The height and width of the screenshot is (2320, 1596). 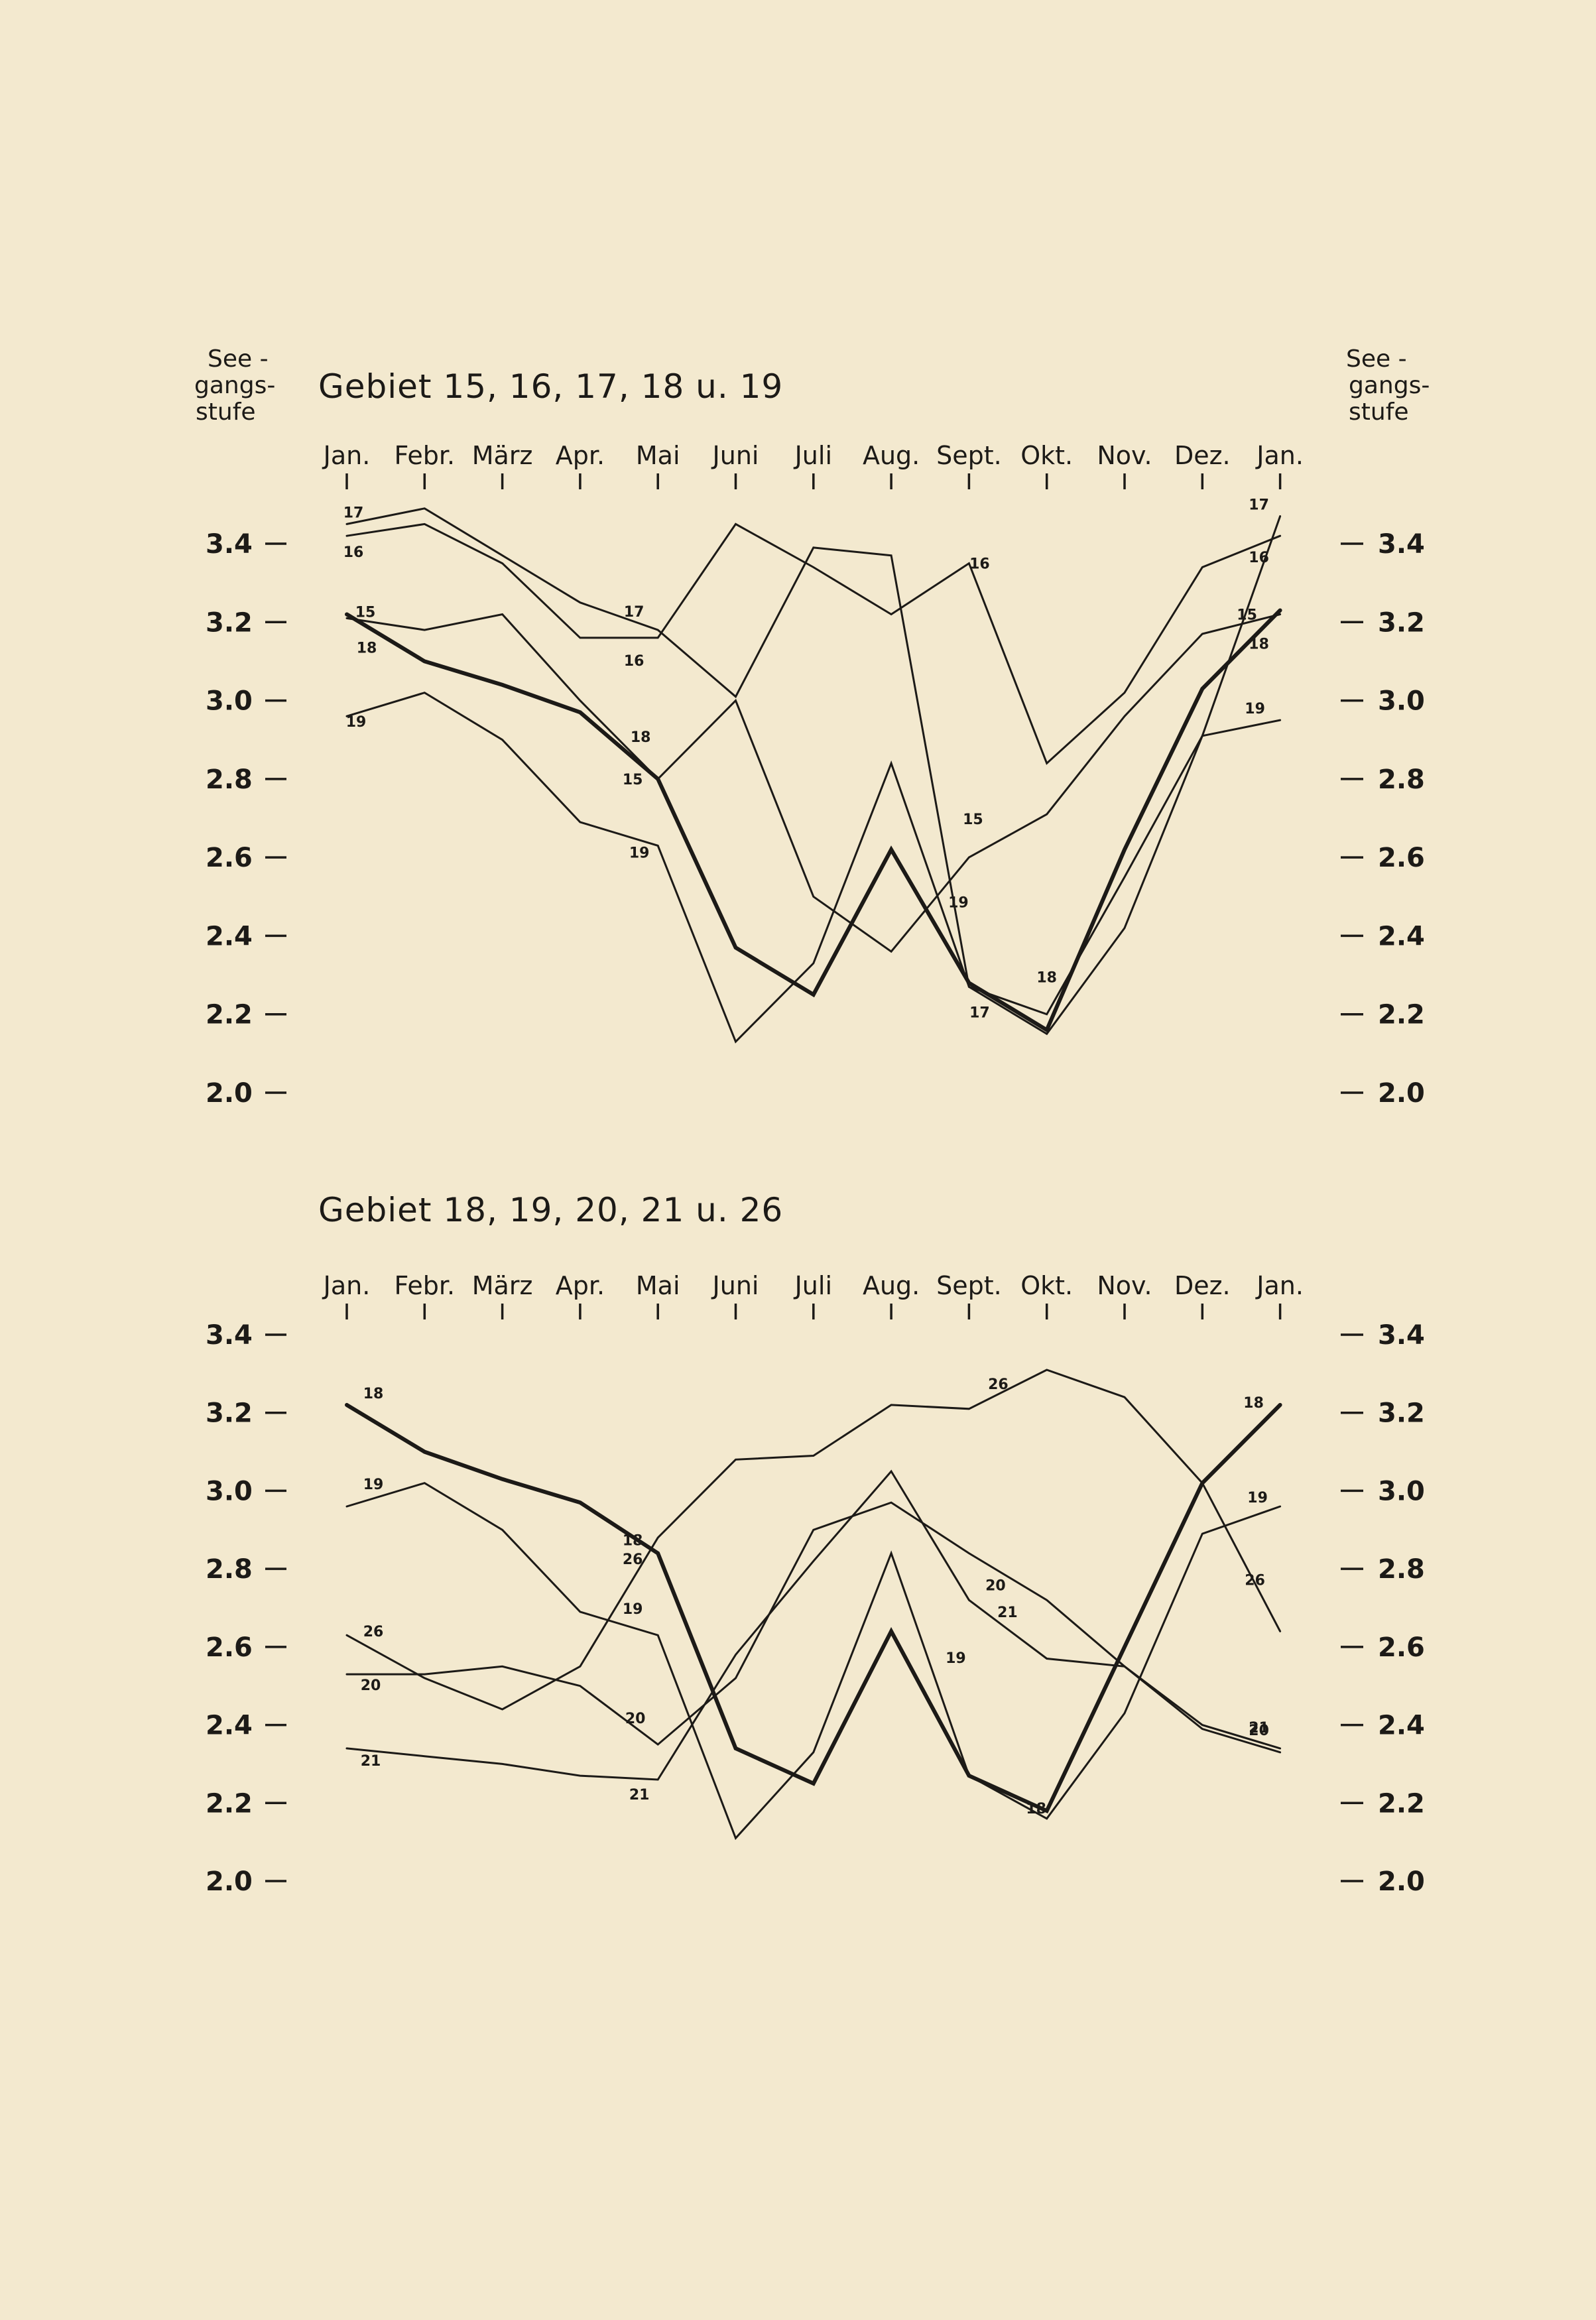 I want to click on y-axis-label-right-line-1: See -, so click(x=1376, y=359).